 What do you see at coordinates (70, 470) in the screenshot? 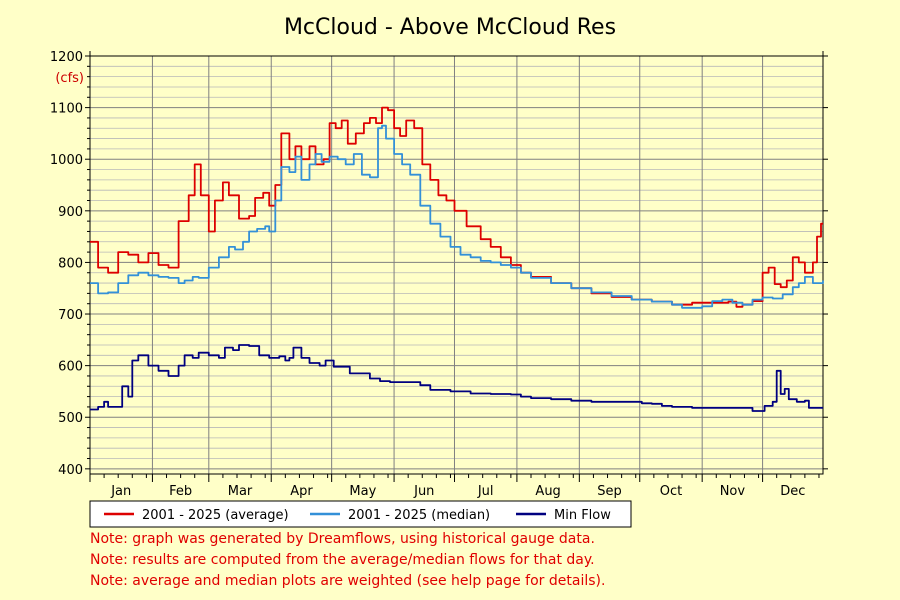
I see `y-tick-label: 400` at bounding box center [70, 470].